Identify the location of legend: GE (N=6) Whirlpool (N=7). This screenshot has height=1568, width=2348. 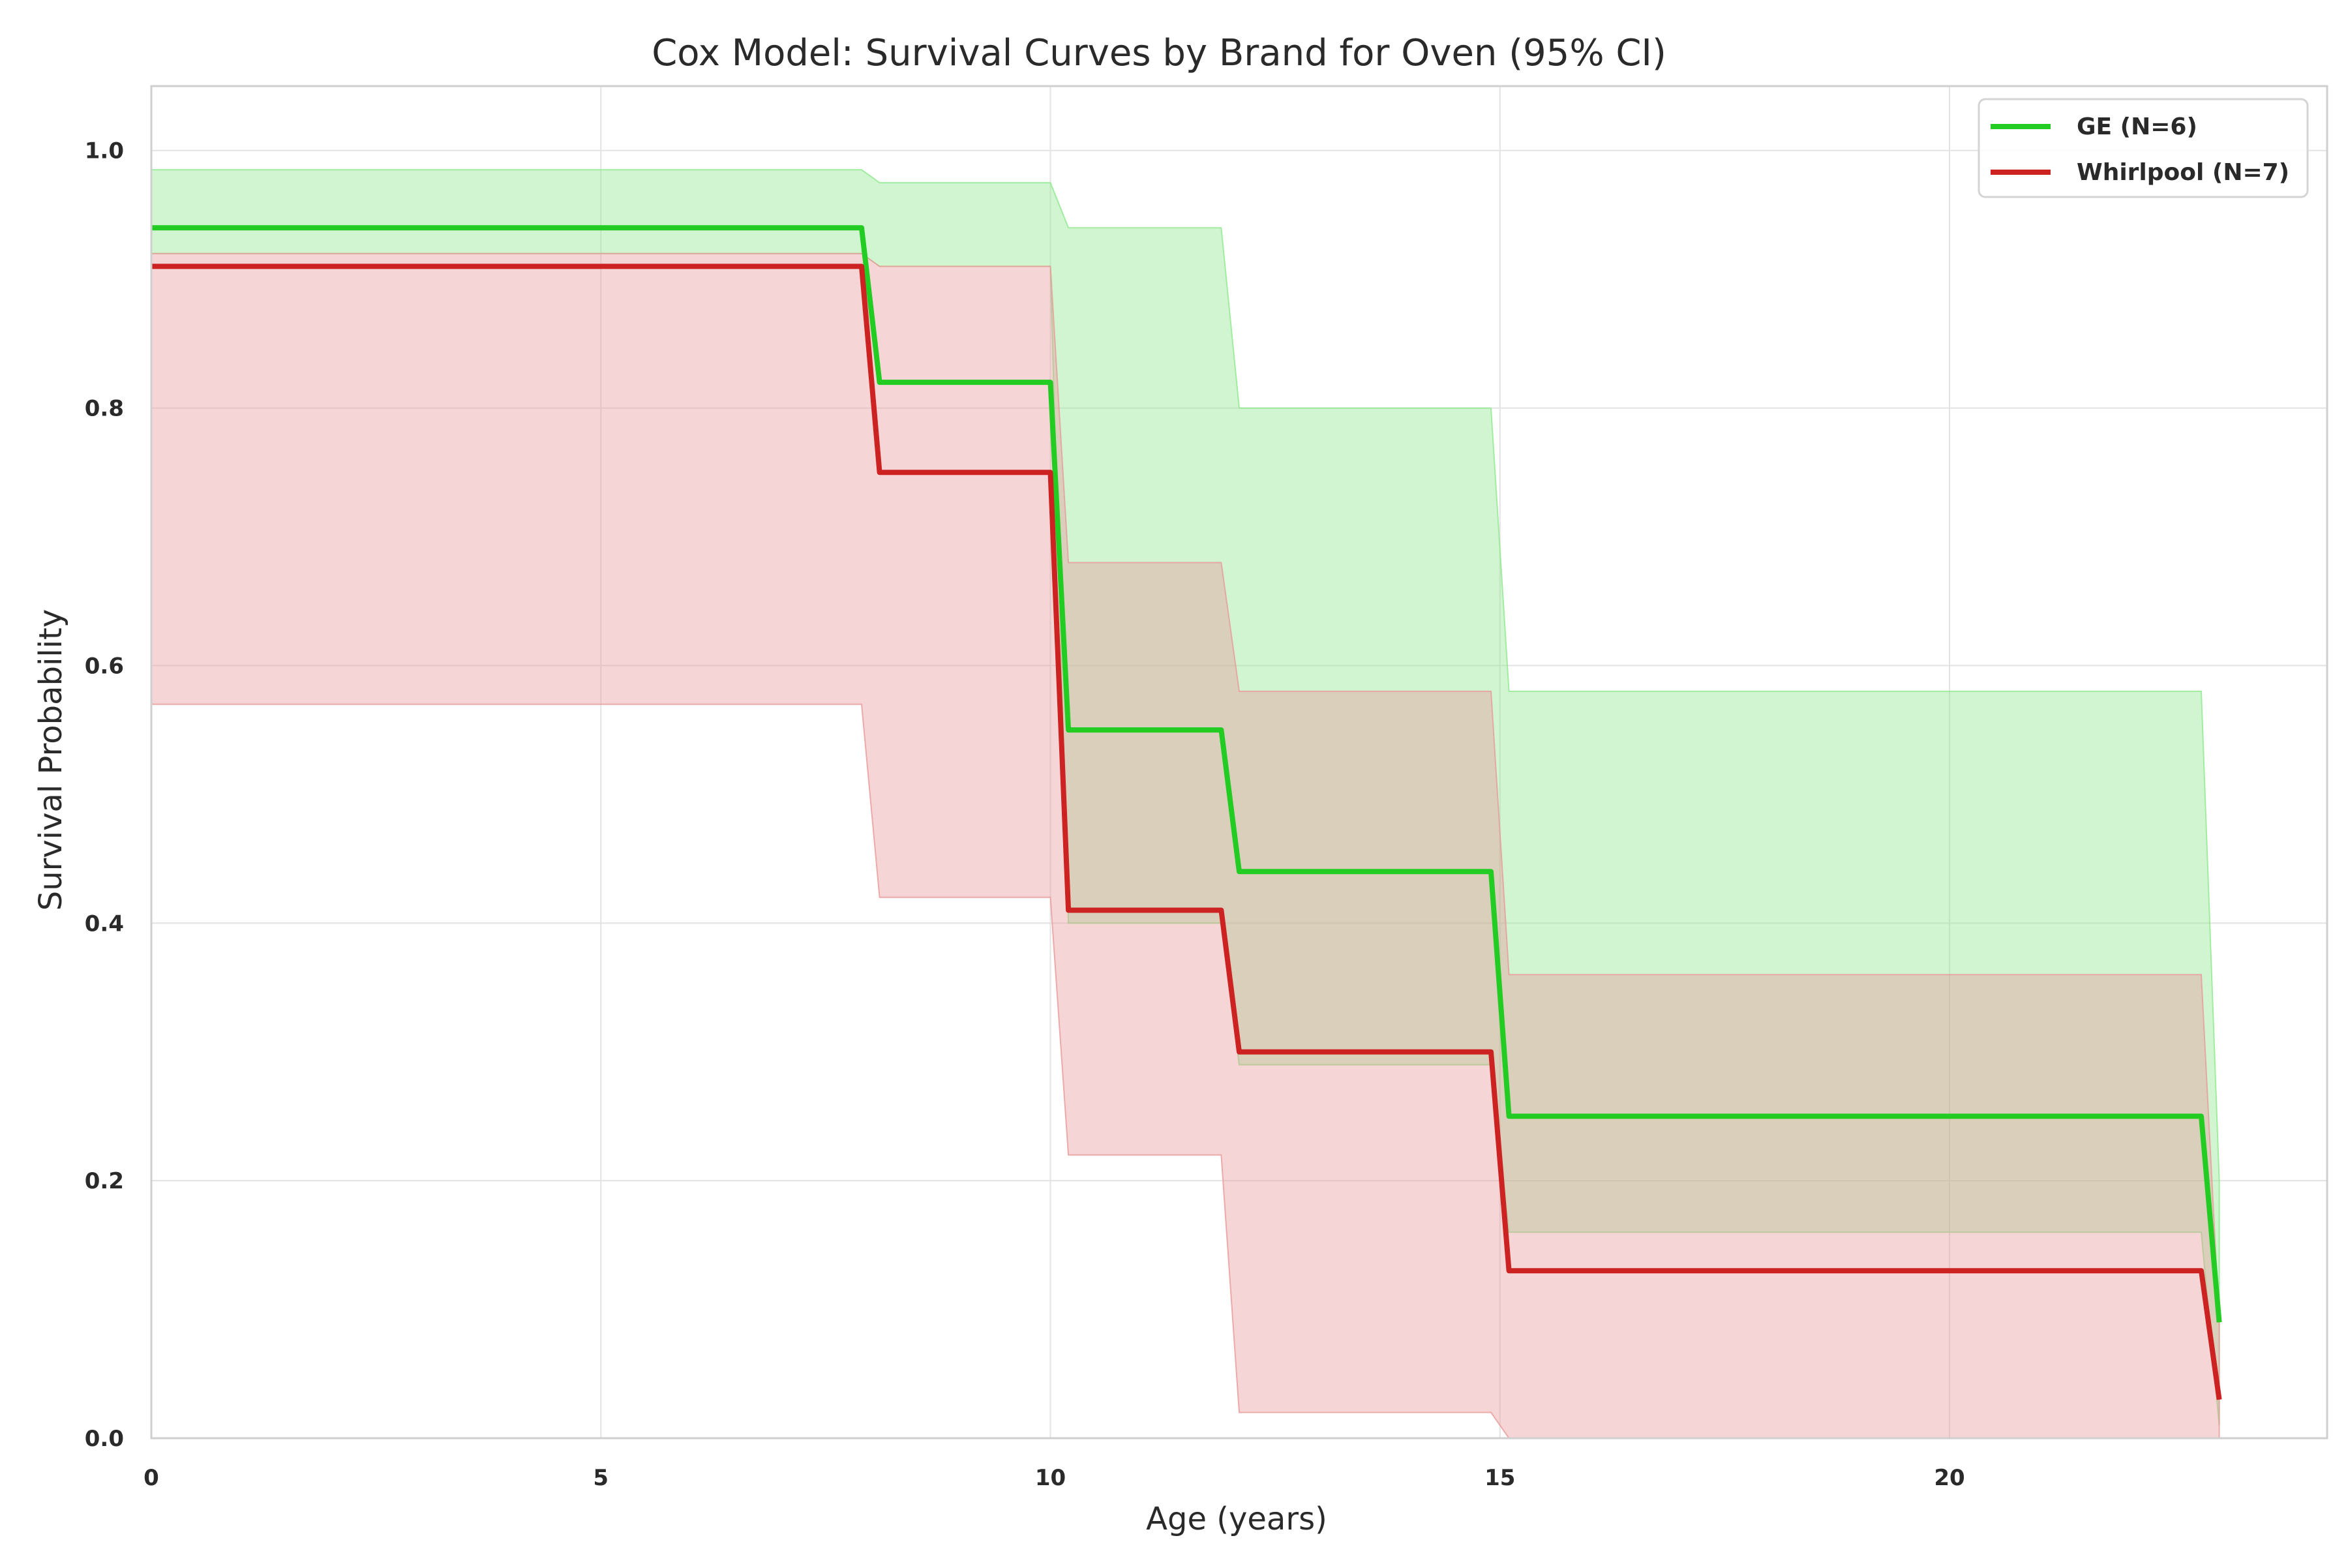
(2143, 148).